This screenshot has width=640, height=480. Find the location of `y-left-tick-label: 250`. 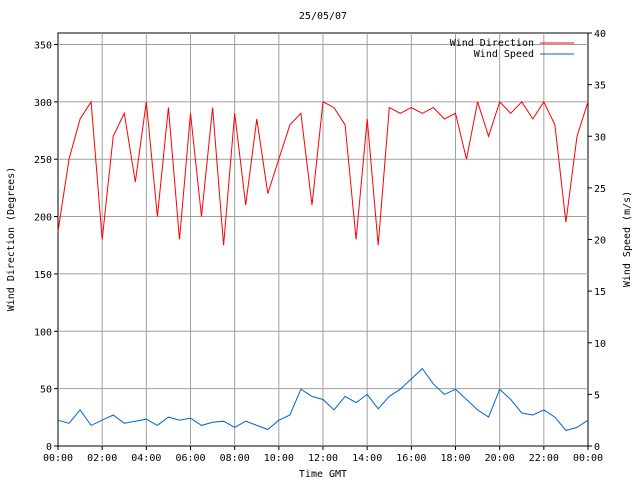

y-left-tick-label: 250 is located at coordinates (43, 160).